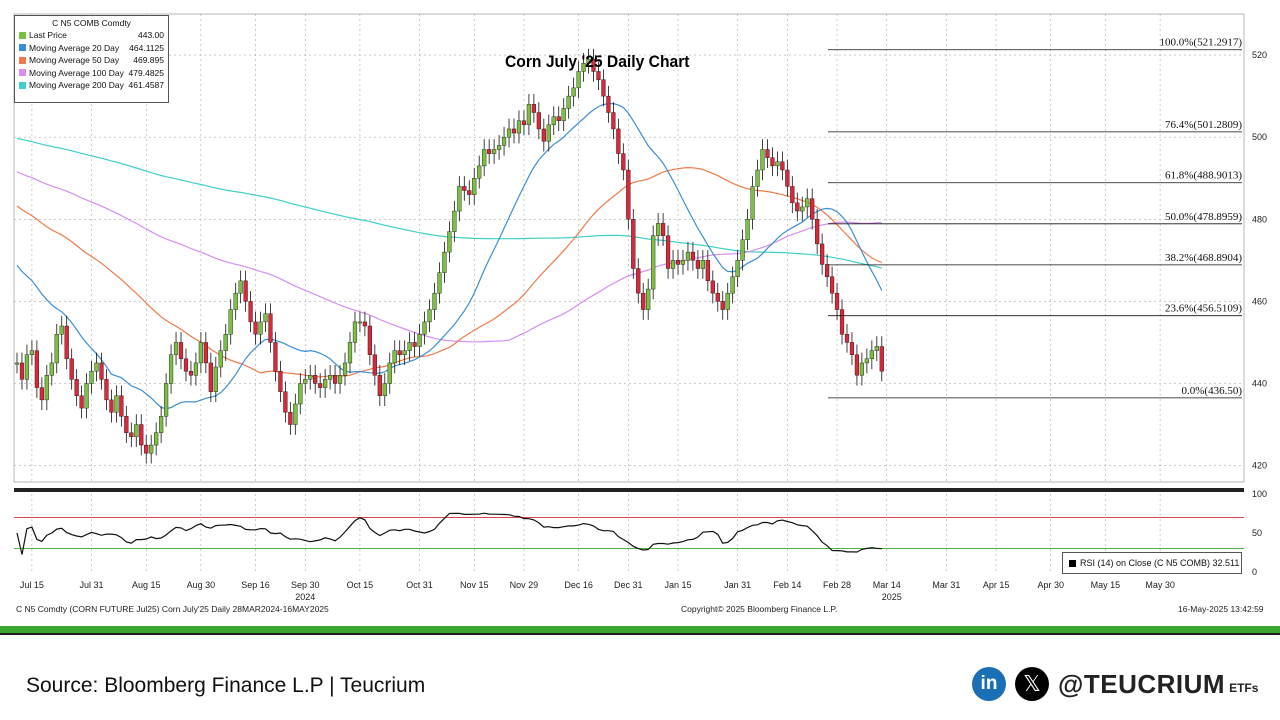  What do you see at coordinates (74, 47) in the screenshot?
I see `legend-label: Moving Average 20 Day` at bounding box center [74, 47].